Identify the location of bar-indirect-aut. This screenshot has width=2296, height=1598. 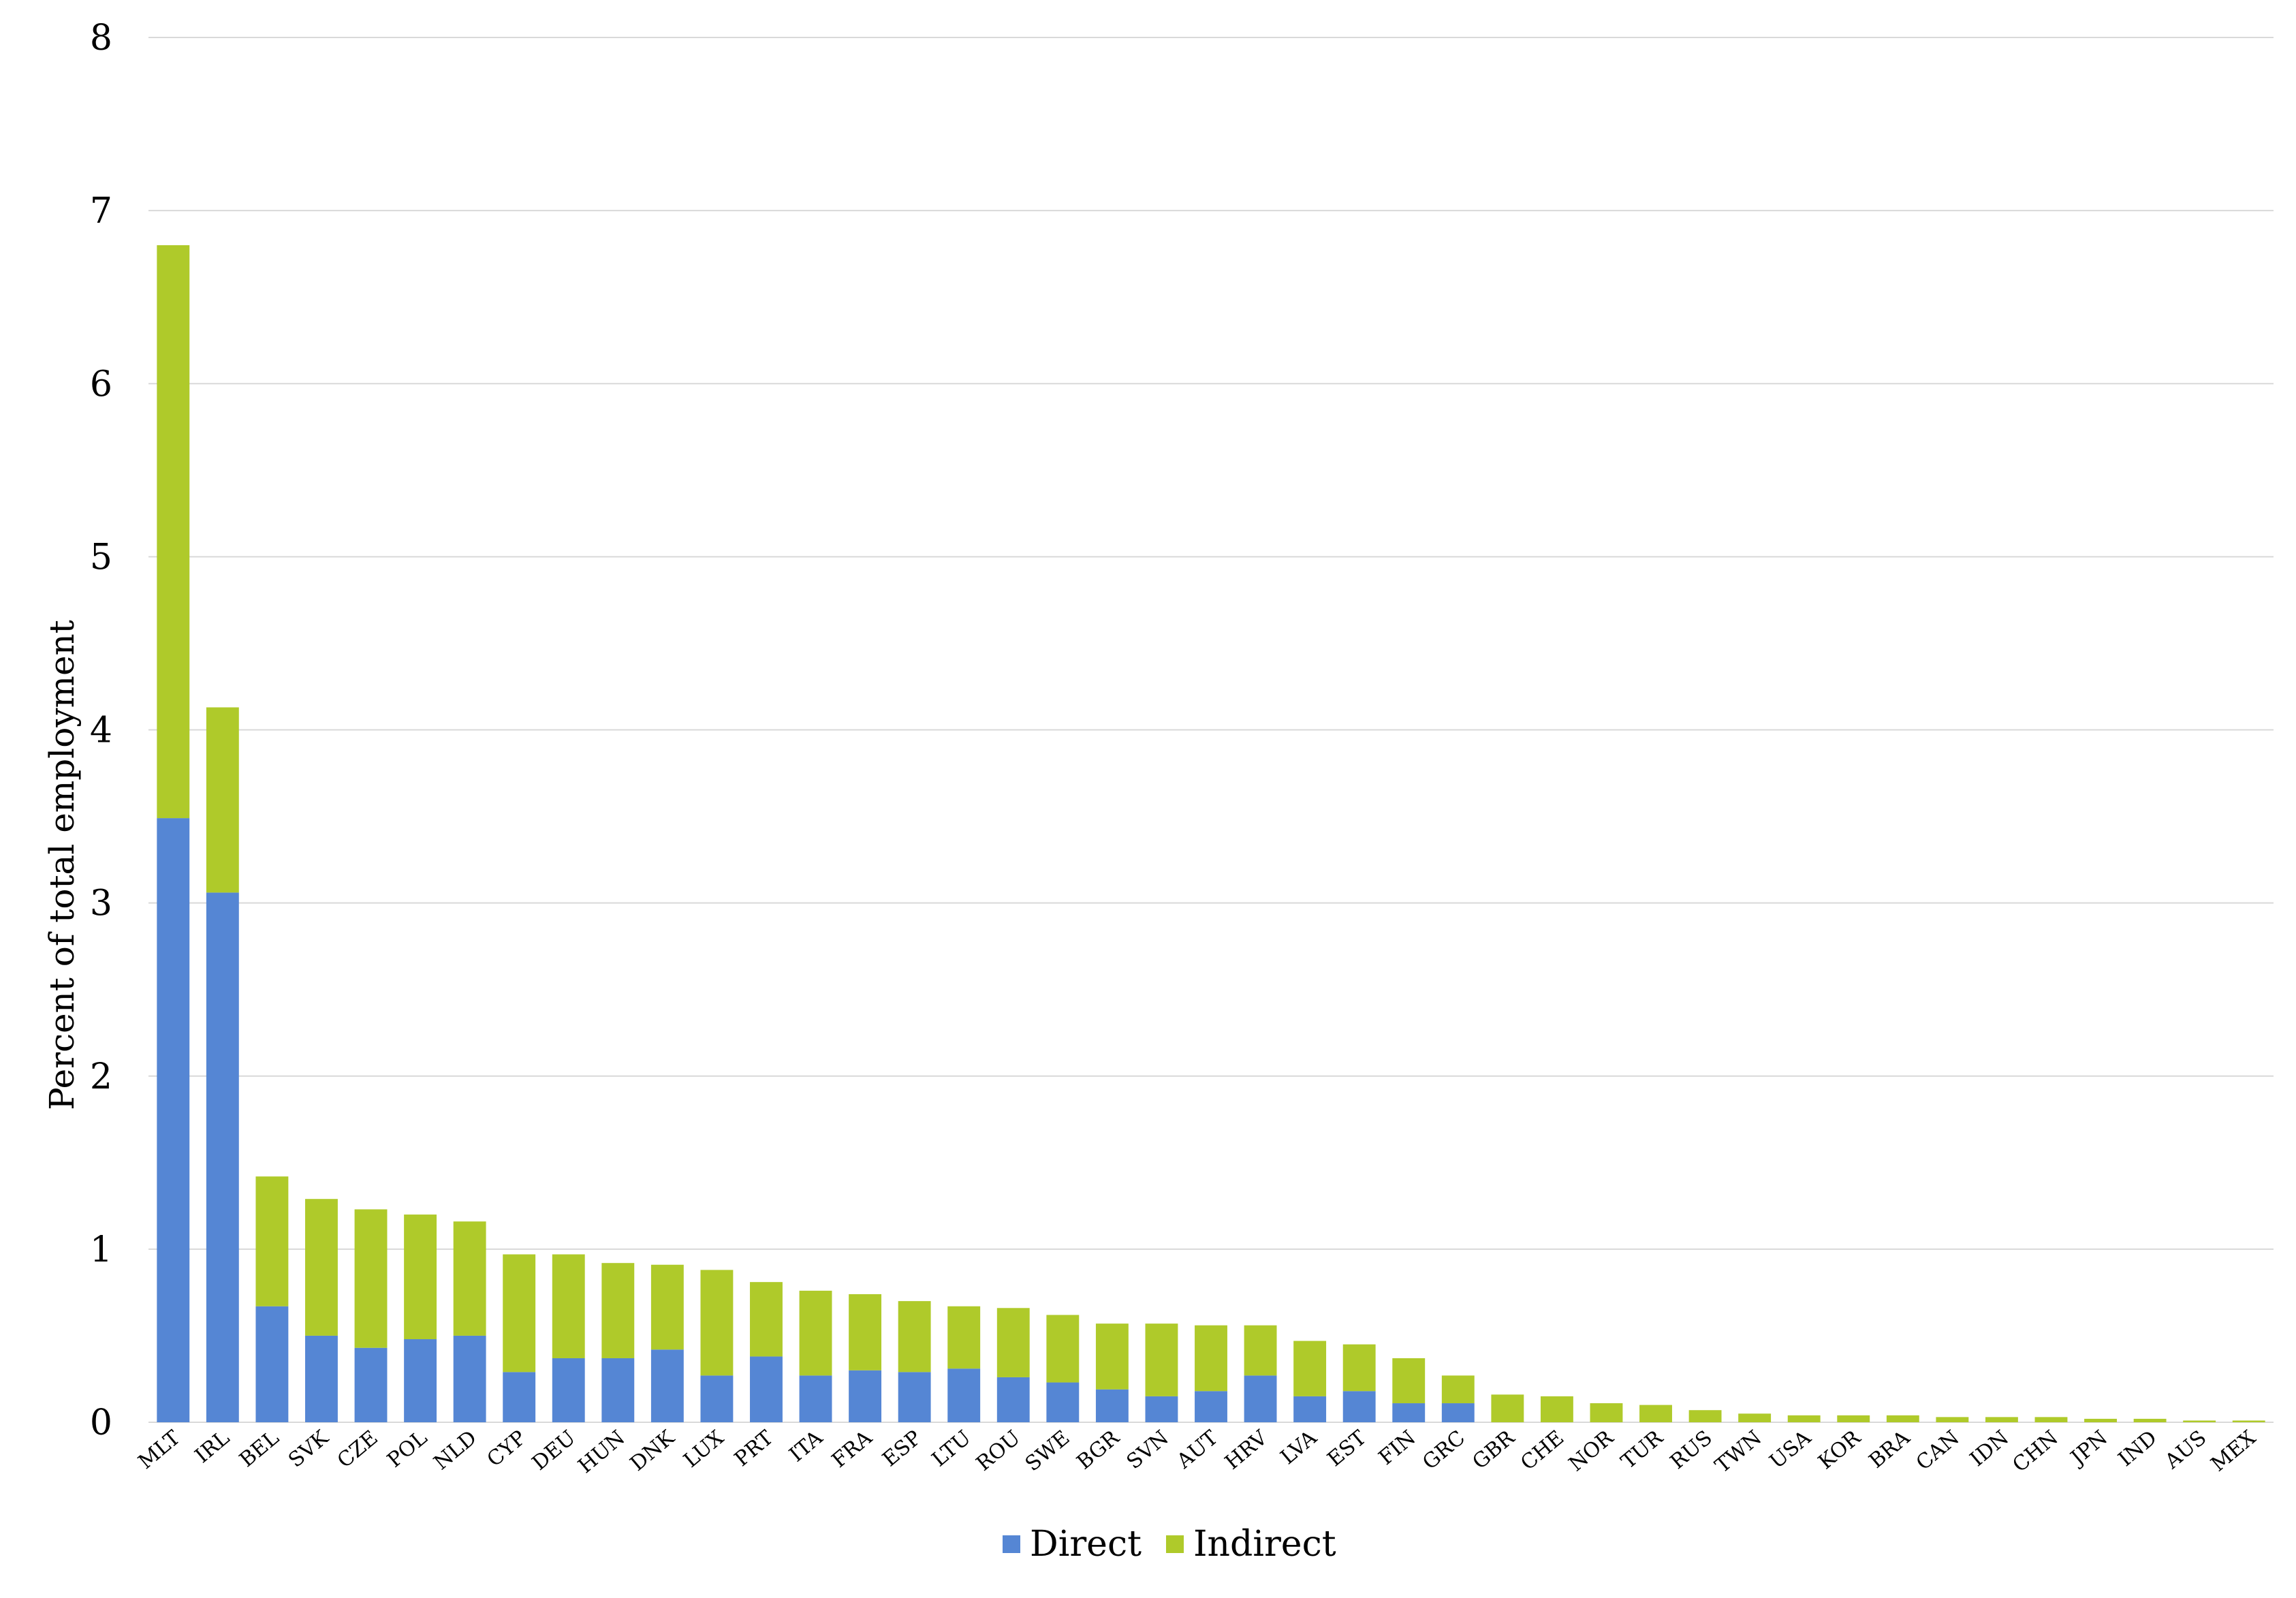
(1211, 1358).